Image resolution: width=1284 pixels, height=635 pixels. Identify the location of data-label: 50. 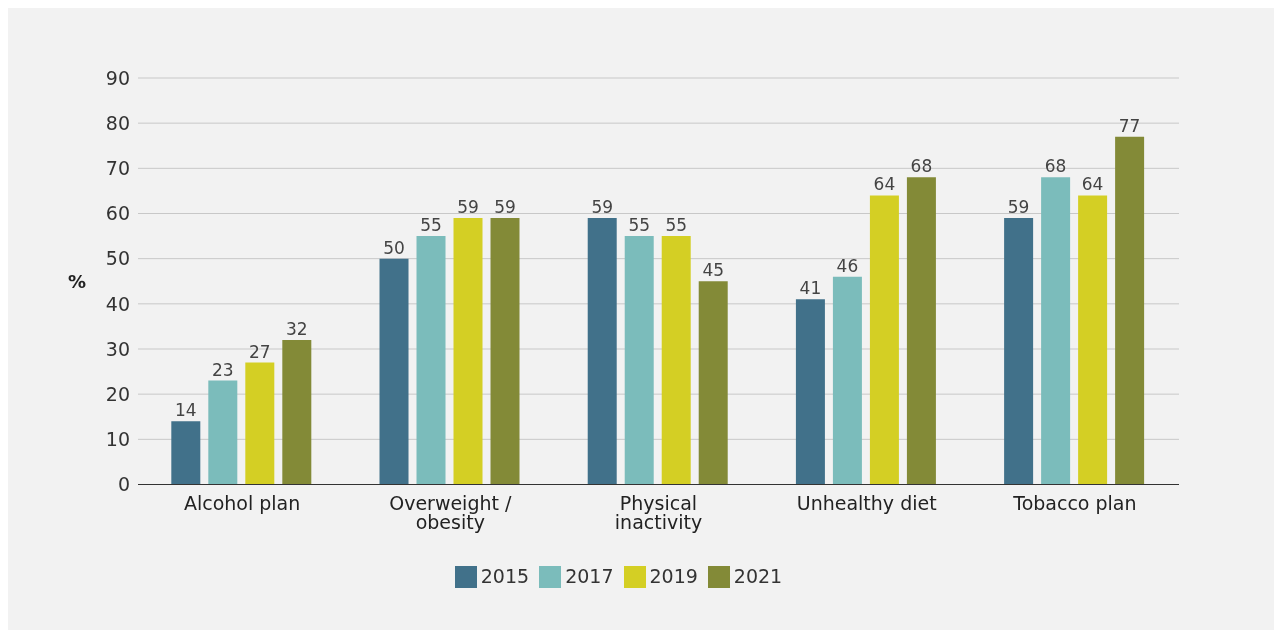
(394, 247).